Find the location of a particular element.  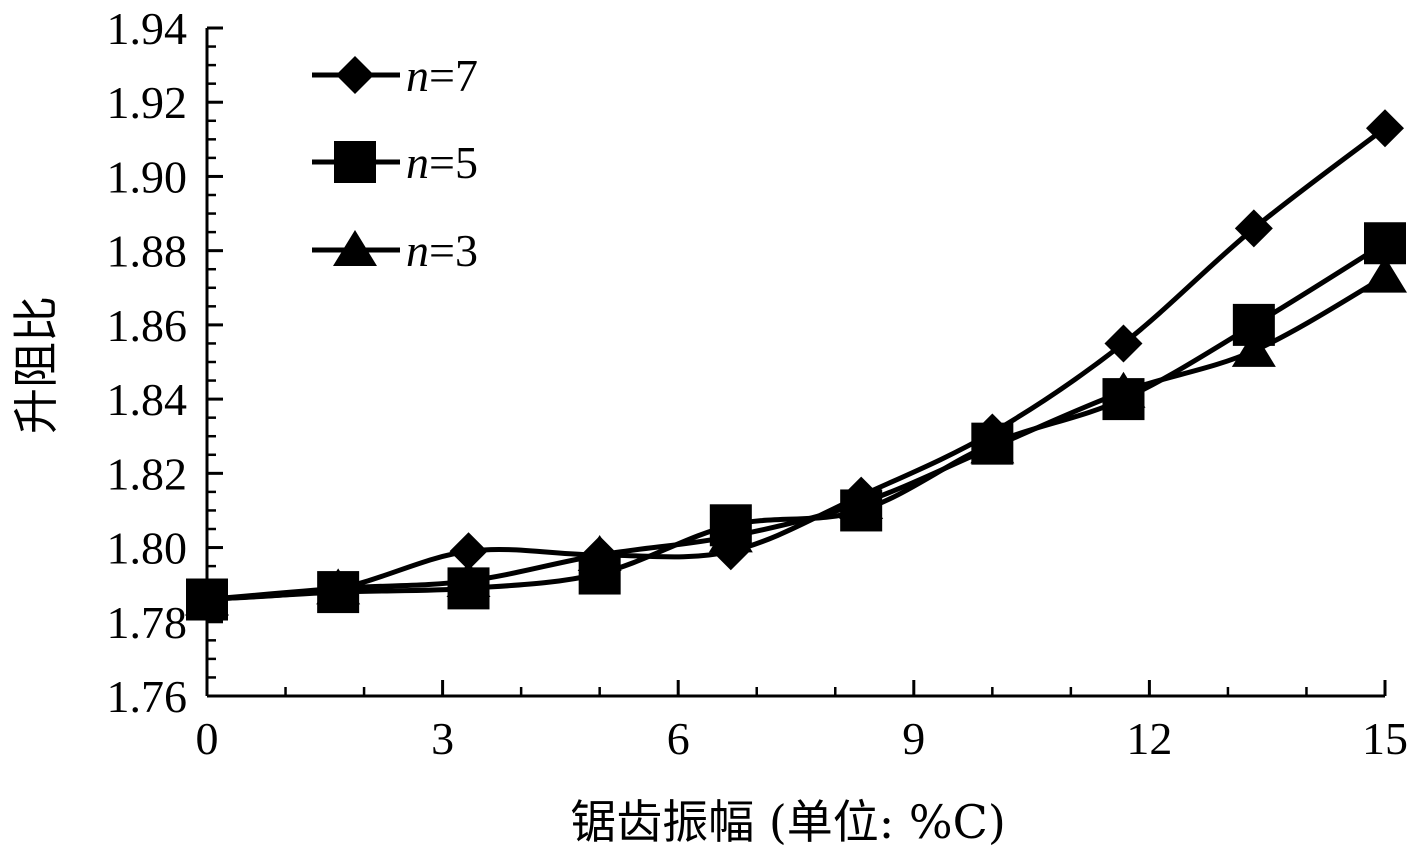

y-tick-label: 1.90 is located at coordinates (147, 176).